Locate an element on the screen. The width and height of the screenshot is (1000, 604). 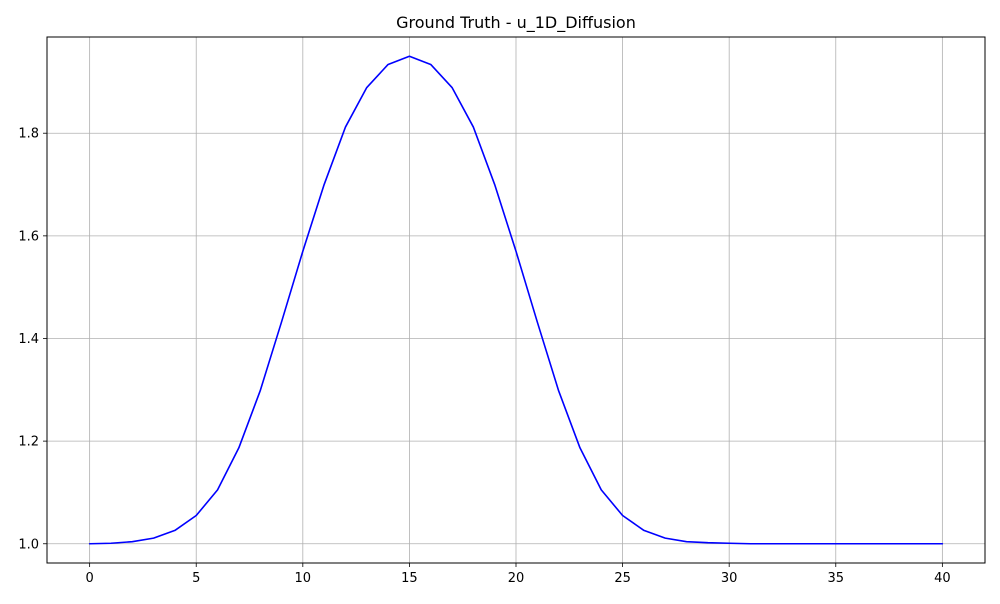
x-tick-label: 15 is located at coordinates (409, 578).